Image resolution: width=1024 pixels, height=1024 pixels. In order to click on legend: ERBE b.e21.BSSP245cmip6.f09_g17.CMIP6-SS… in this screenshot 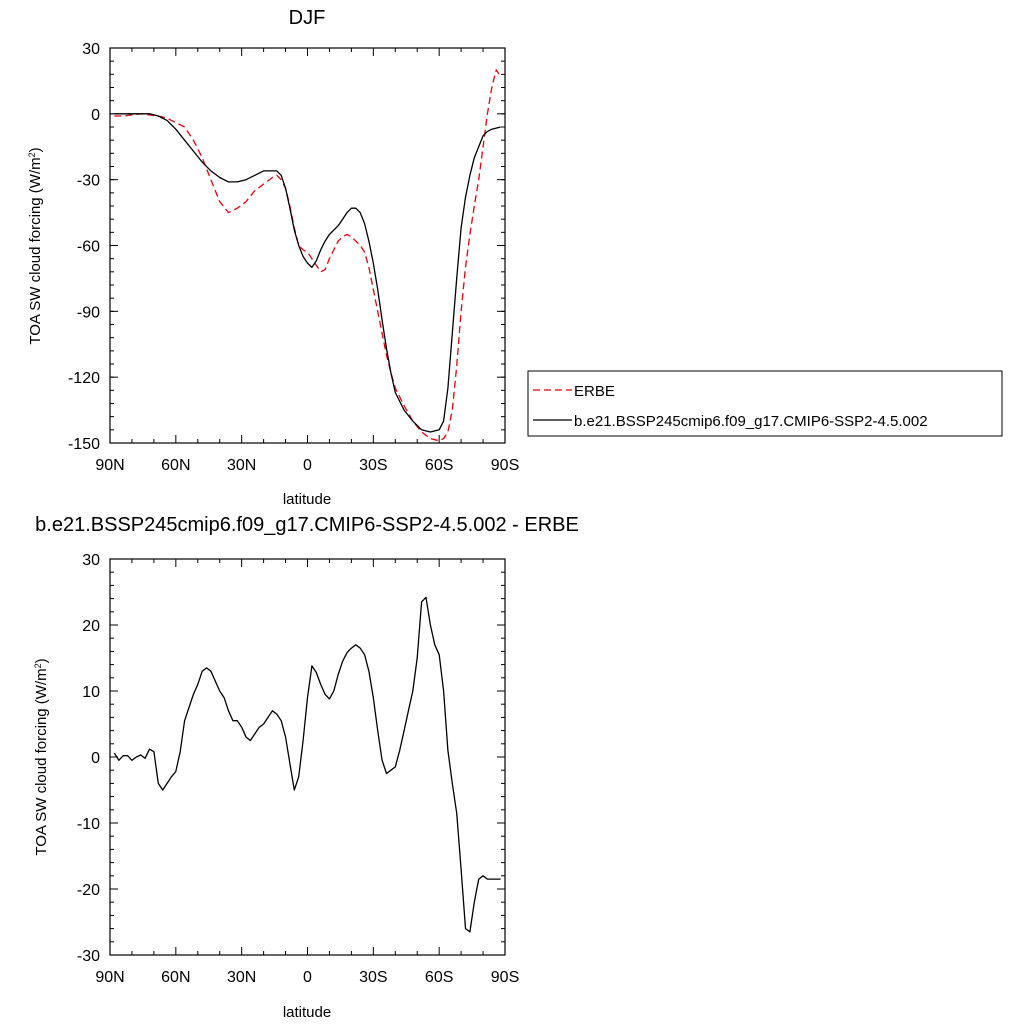, I will do `click(765, 403)`.